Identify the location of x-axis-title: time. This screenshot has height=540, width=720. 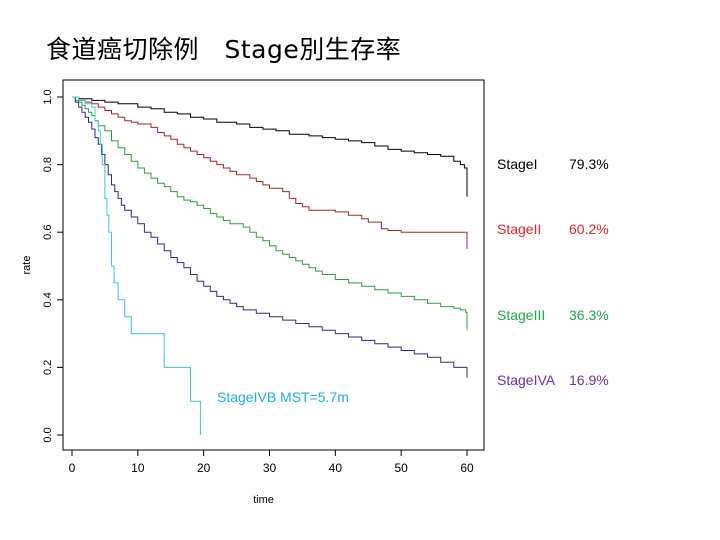
(263, 500).